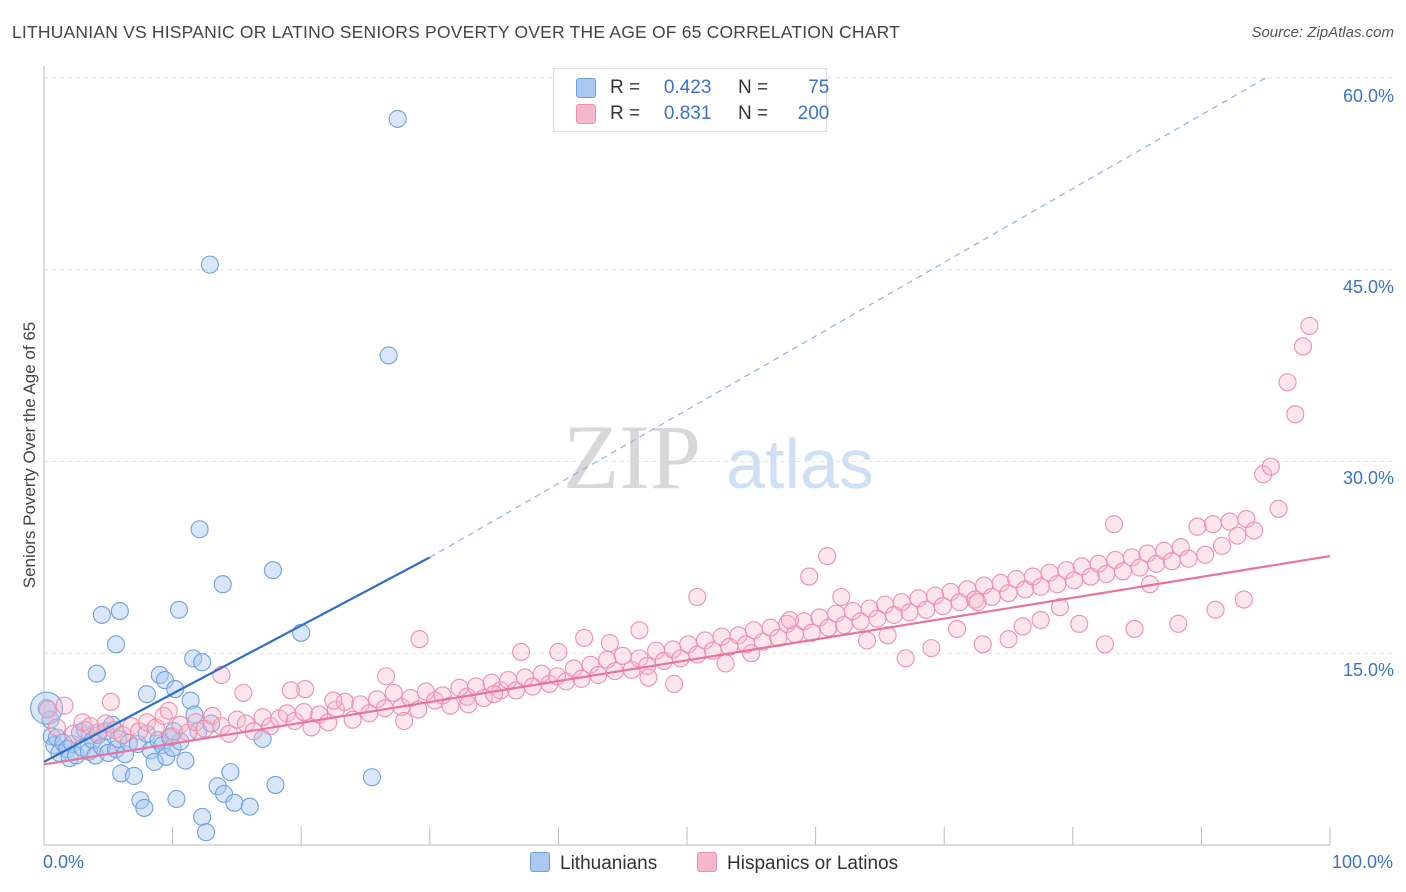 The height and width of the screenshot is (892, 1406). Describe the element at coordinates (1368, 670) in the screenshot. I see `y-tick-label-15: 15.0%` at that location.